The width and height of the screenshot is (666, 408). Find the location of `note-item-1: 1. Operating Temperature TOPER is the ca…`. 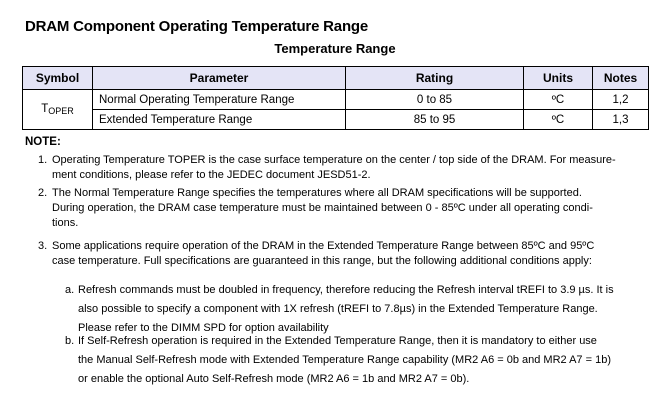

note-item-1: 1. Operating Temperature TOPER is the ca… is located at coordinates (345, 168).